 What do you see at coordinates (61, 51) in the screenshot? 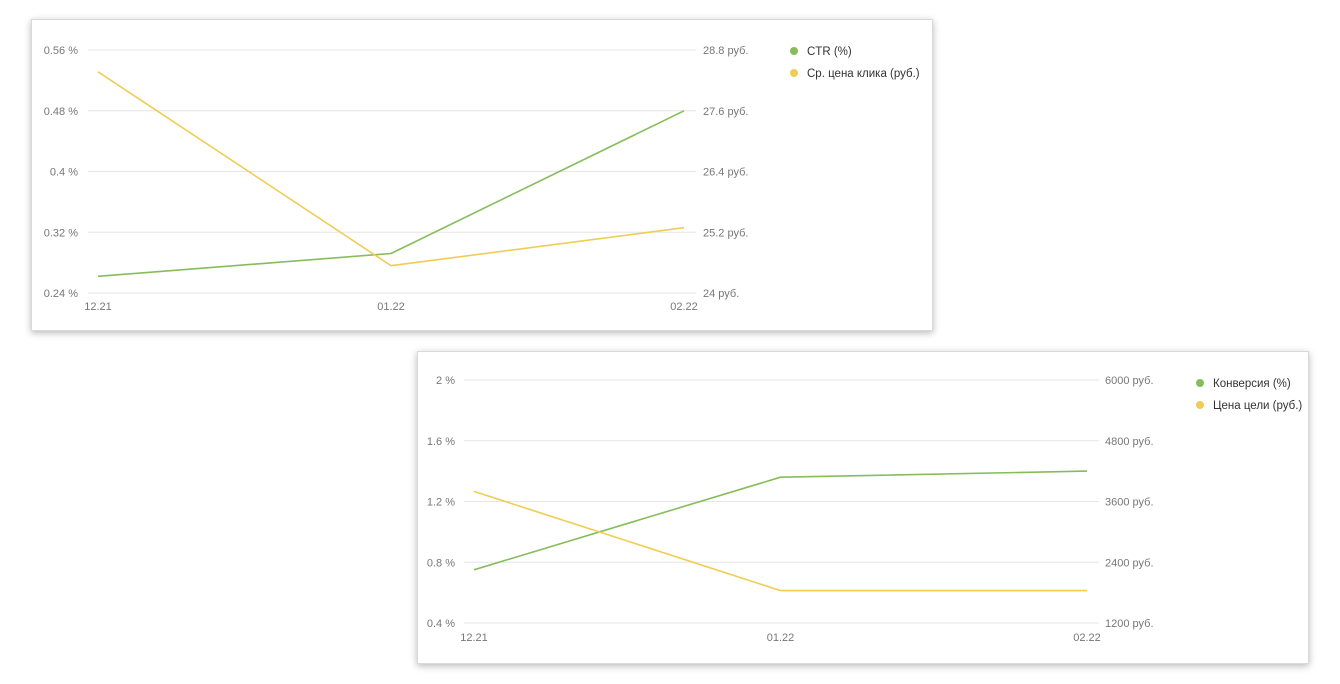
I see `y-left-tick-label: 0.56 %` at bounding box center [61, 51].